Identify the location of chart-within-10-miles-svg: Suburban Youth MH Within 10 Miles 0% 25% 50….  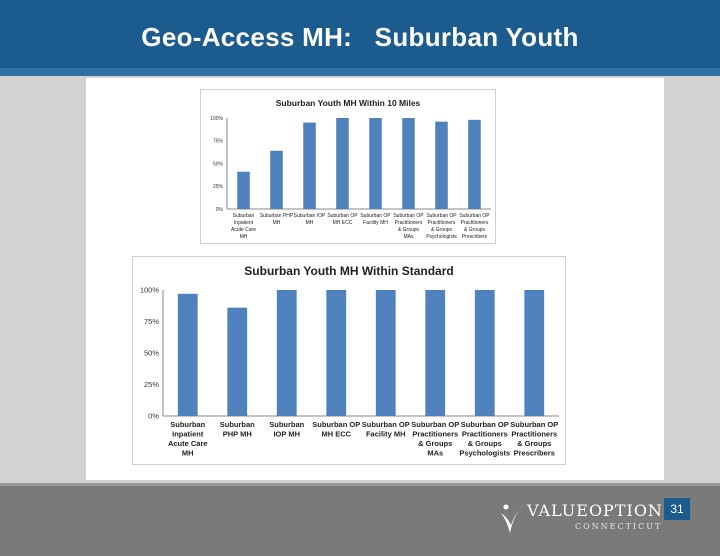
(350, 169).